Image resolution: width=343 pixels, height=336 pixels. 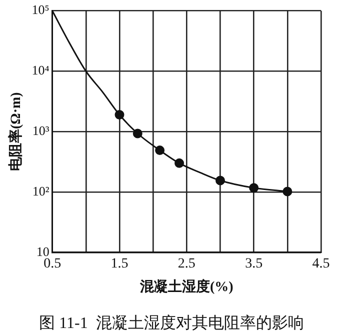 I want to click on y-tick-label: 10, so click(x=43, y=251).